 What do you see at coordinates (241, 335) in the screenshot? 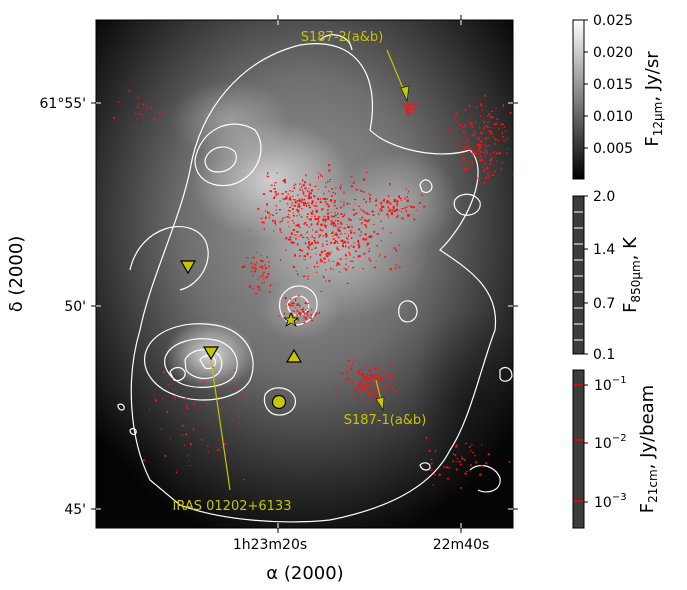
I see `source-markers` at bounding box center [241, 335].